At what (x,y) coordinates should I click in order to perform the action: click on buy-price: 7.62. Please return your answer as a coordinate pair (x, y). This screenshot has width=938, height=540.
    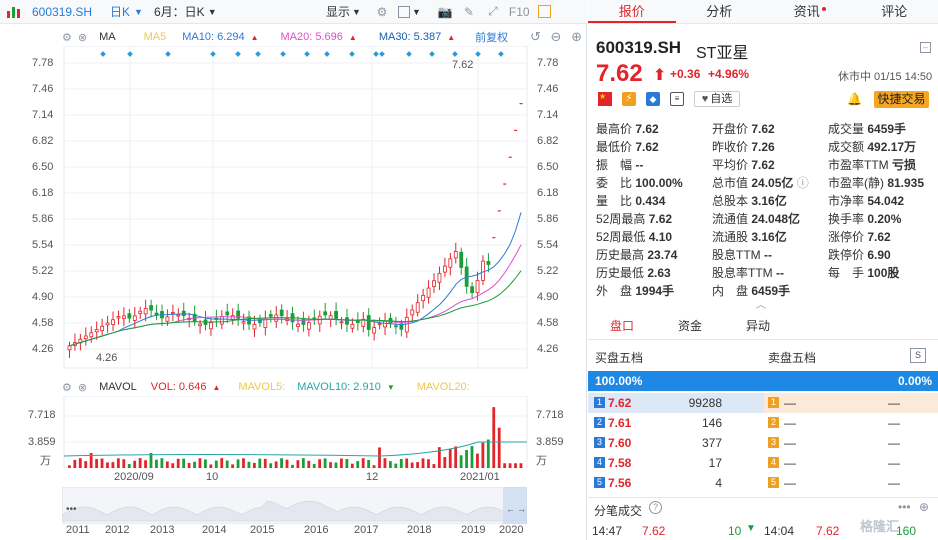
    Looking at the image, I should click on (620, 403).